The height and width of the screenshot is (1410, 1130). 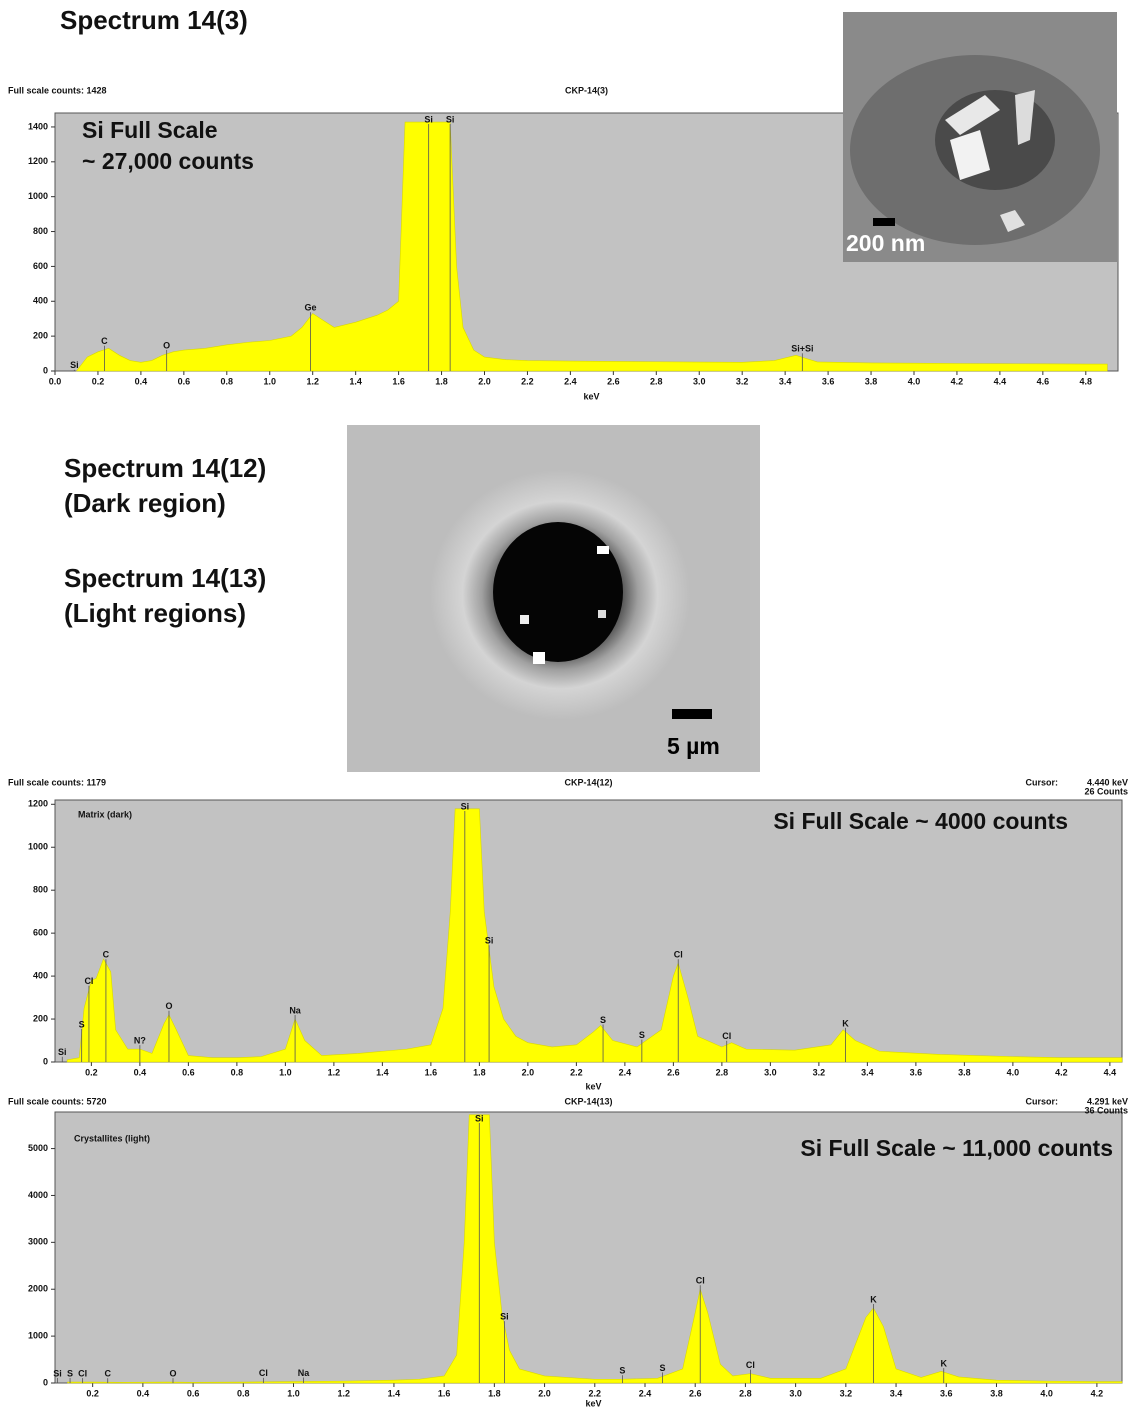 I want to click on x-tick-label: 3.6, so click(x=916, y=1072).